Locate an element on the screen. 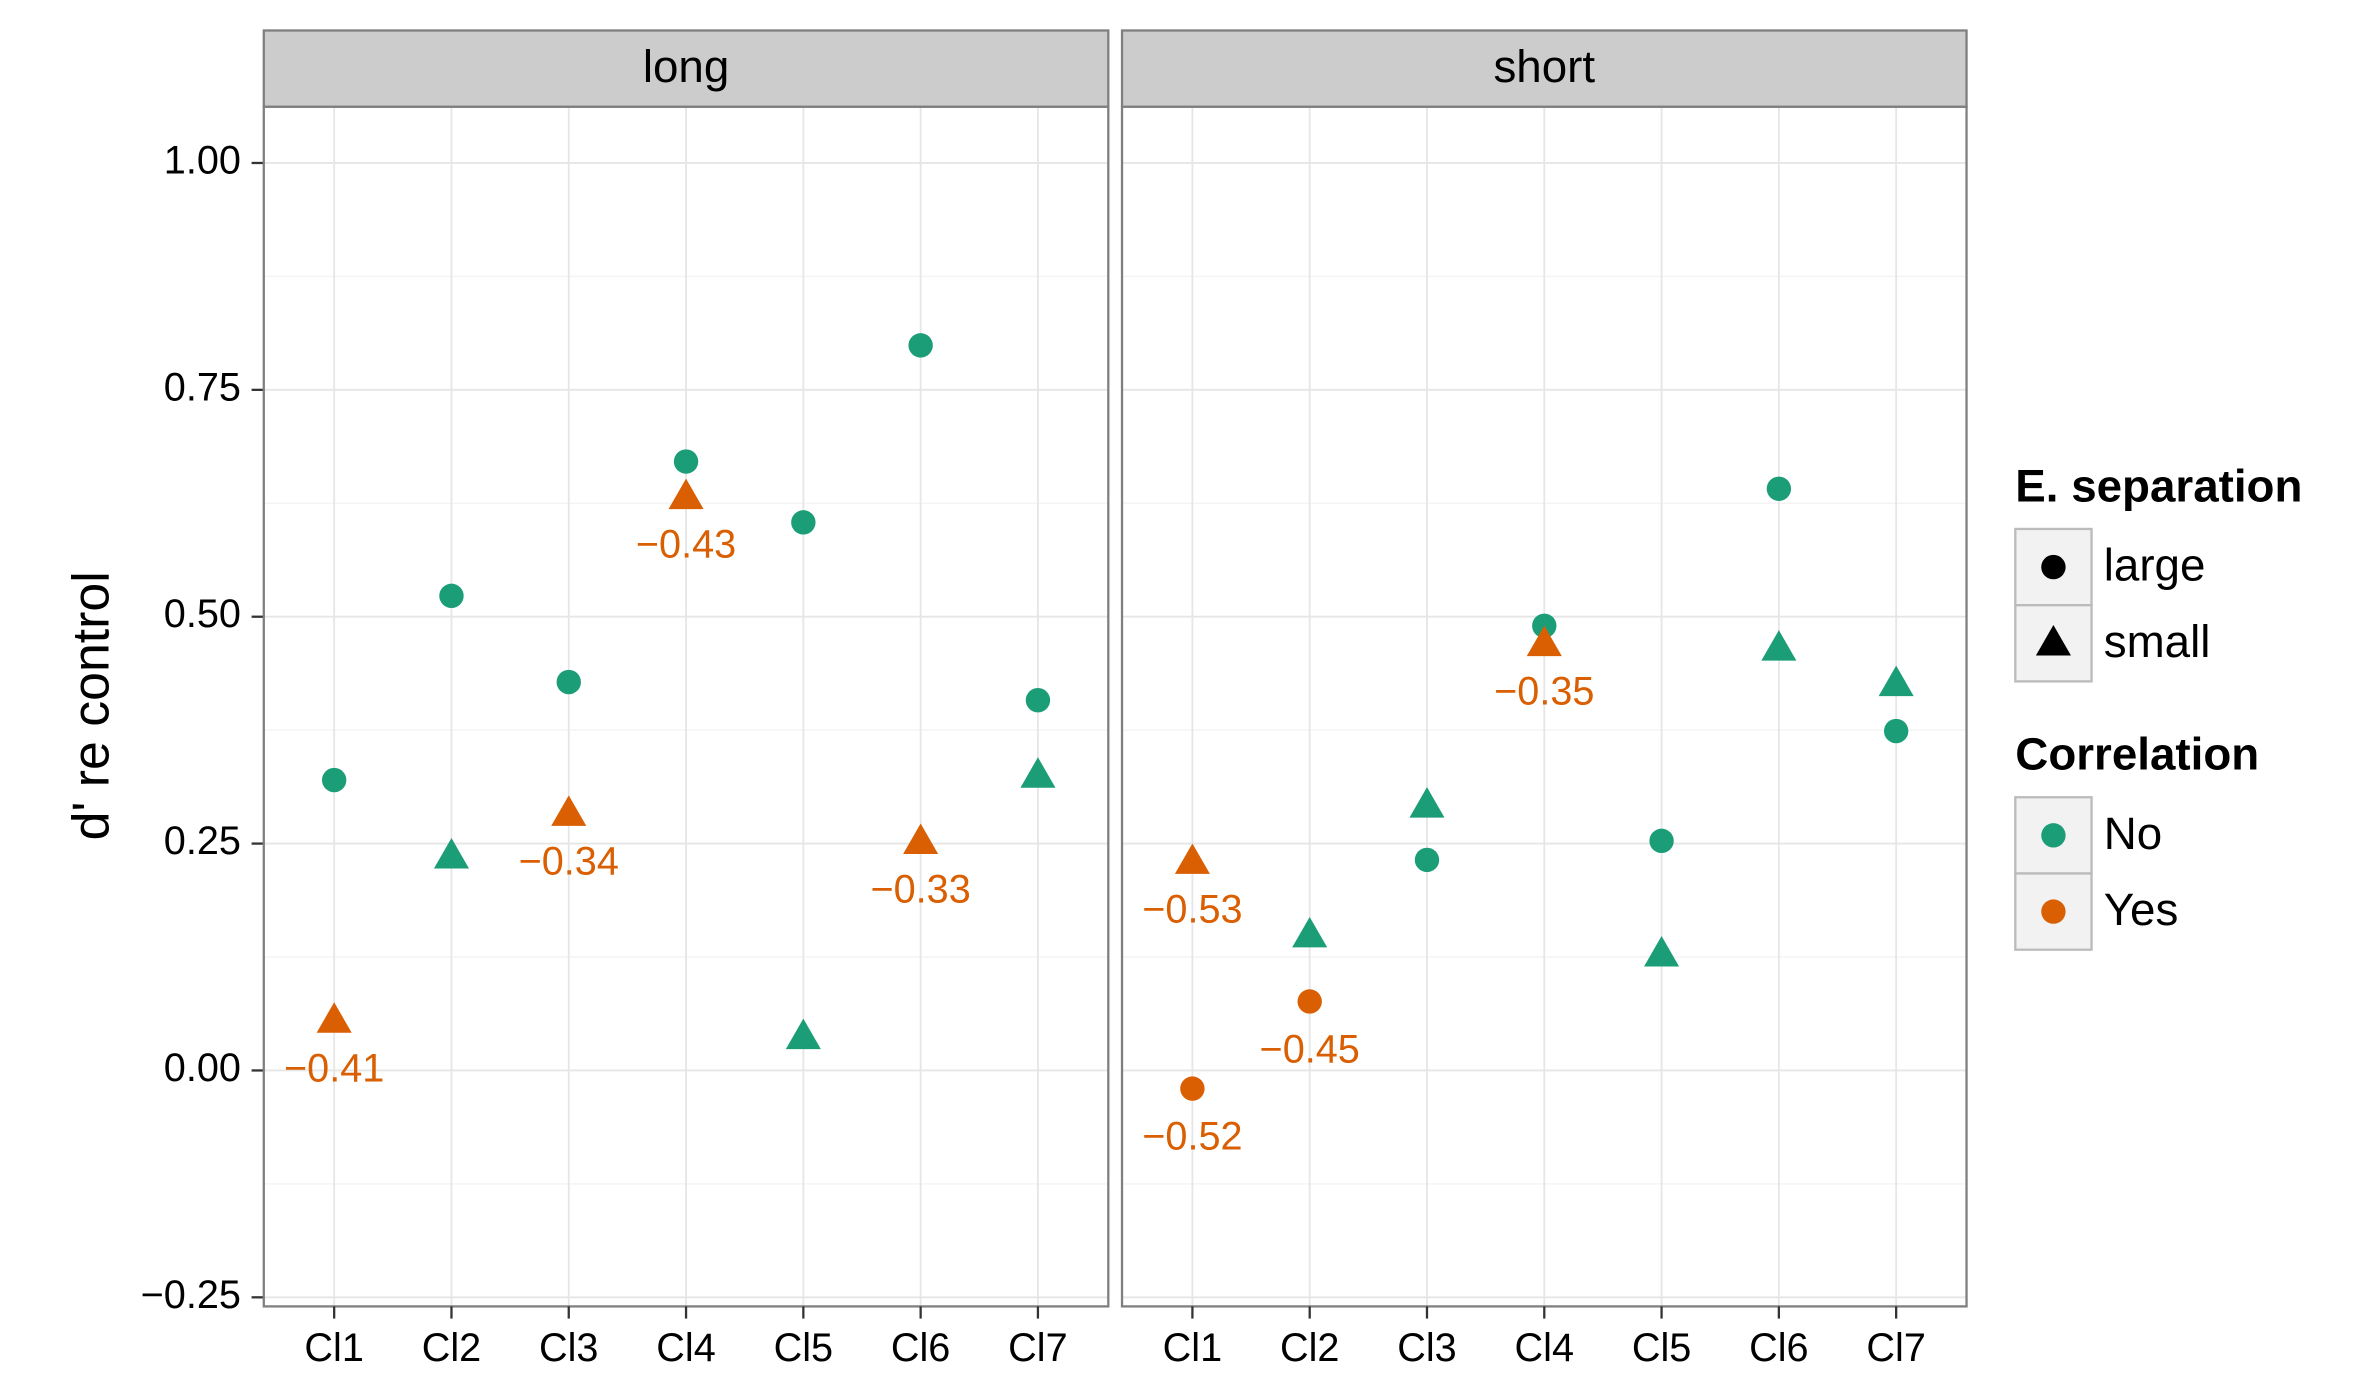 Image resolution: width=2366 pixels, height=1375 pixels. legend-label: large is located at coordinates (2155, 565).